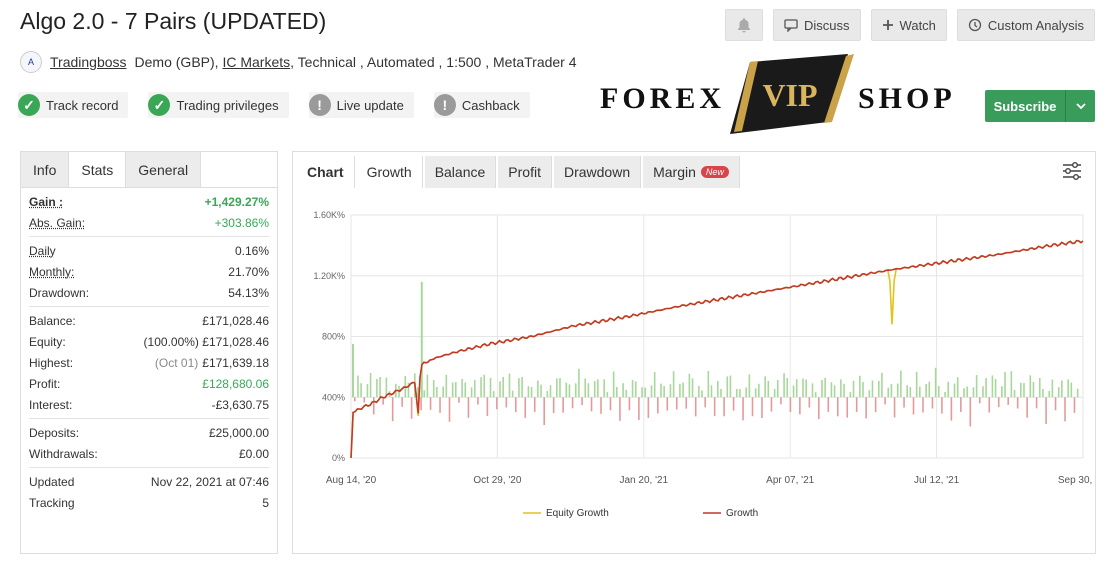  Describe the element at coordinates (525, 172) in the screenshot. I see `tab-profit: Profit` at that location.